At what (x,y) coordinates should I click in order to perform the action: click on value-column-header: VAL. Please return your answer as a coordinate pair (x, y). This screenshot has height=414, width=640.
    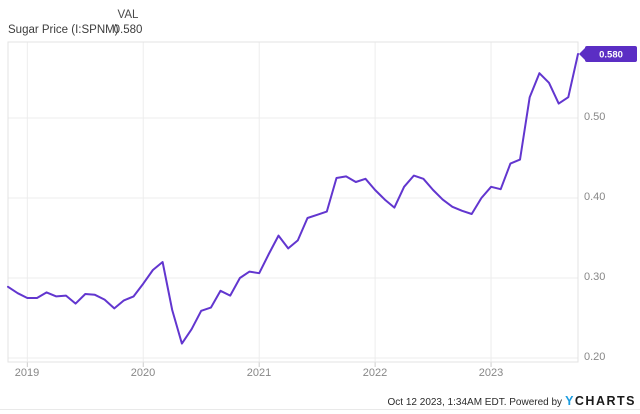
    Looking at the image, I should click on (128, 15).